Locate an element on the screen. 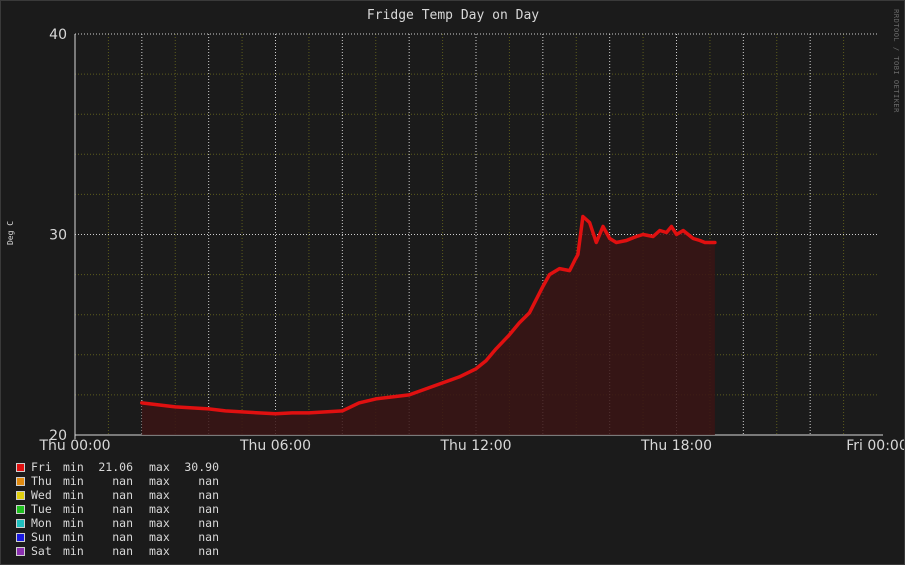 The width and height of the screenshot is (905, 565). legend-row-sun: Sun min nan max nan is located at coordinates (117, 537).